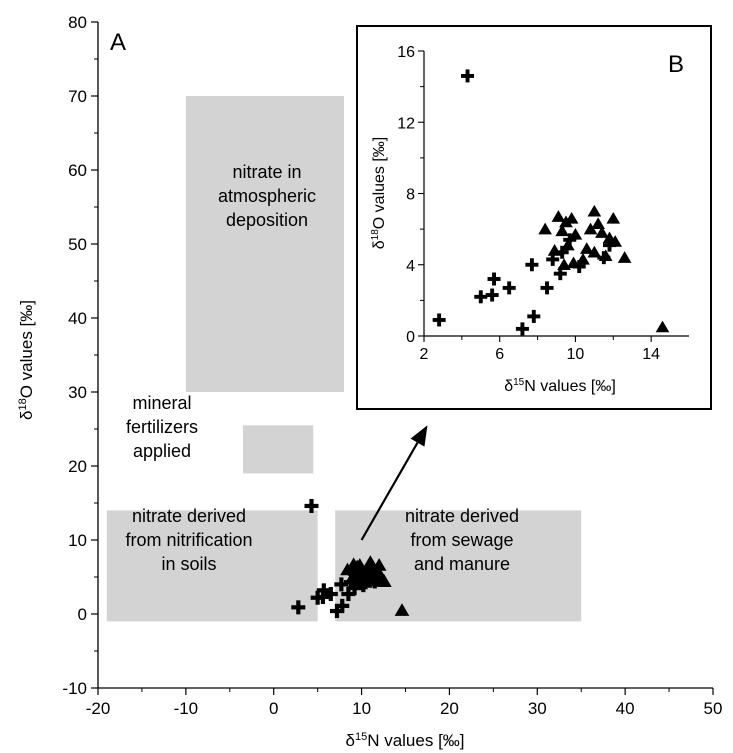  What do you see at coordinates (713, 708) in the screenshot?
I see `main-x-tick-label: 50` at bounding box center [713, 708].